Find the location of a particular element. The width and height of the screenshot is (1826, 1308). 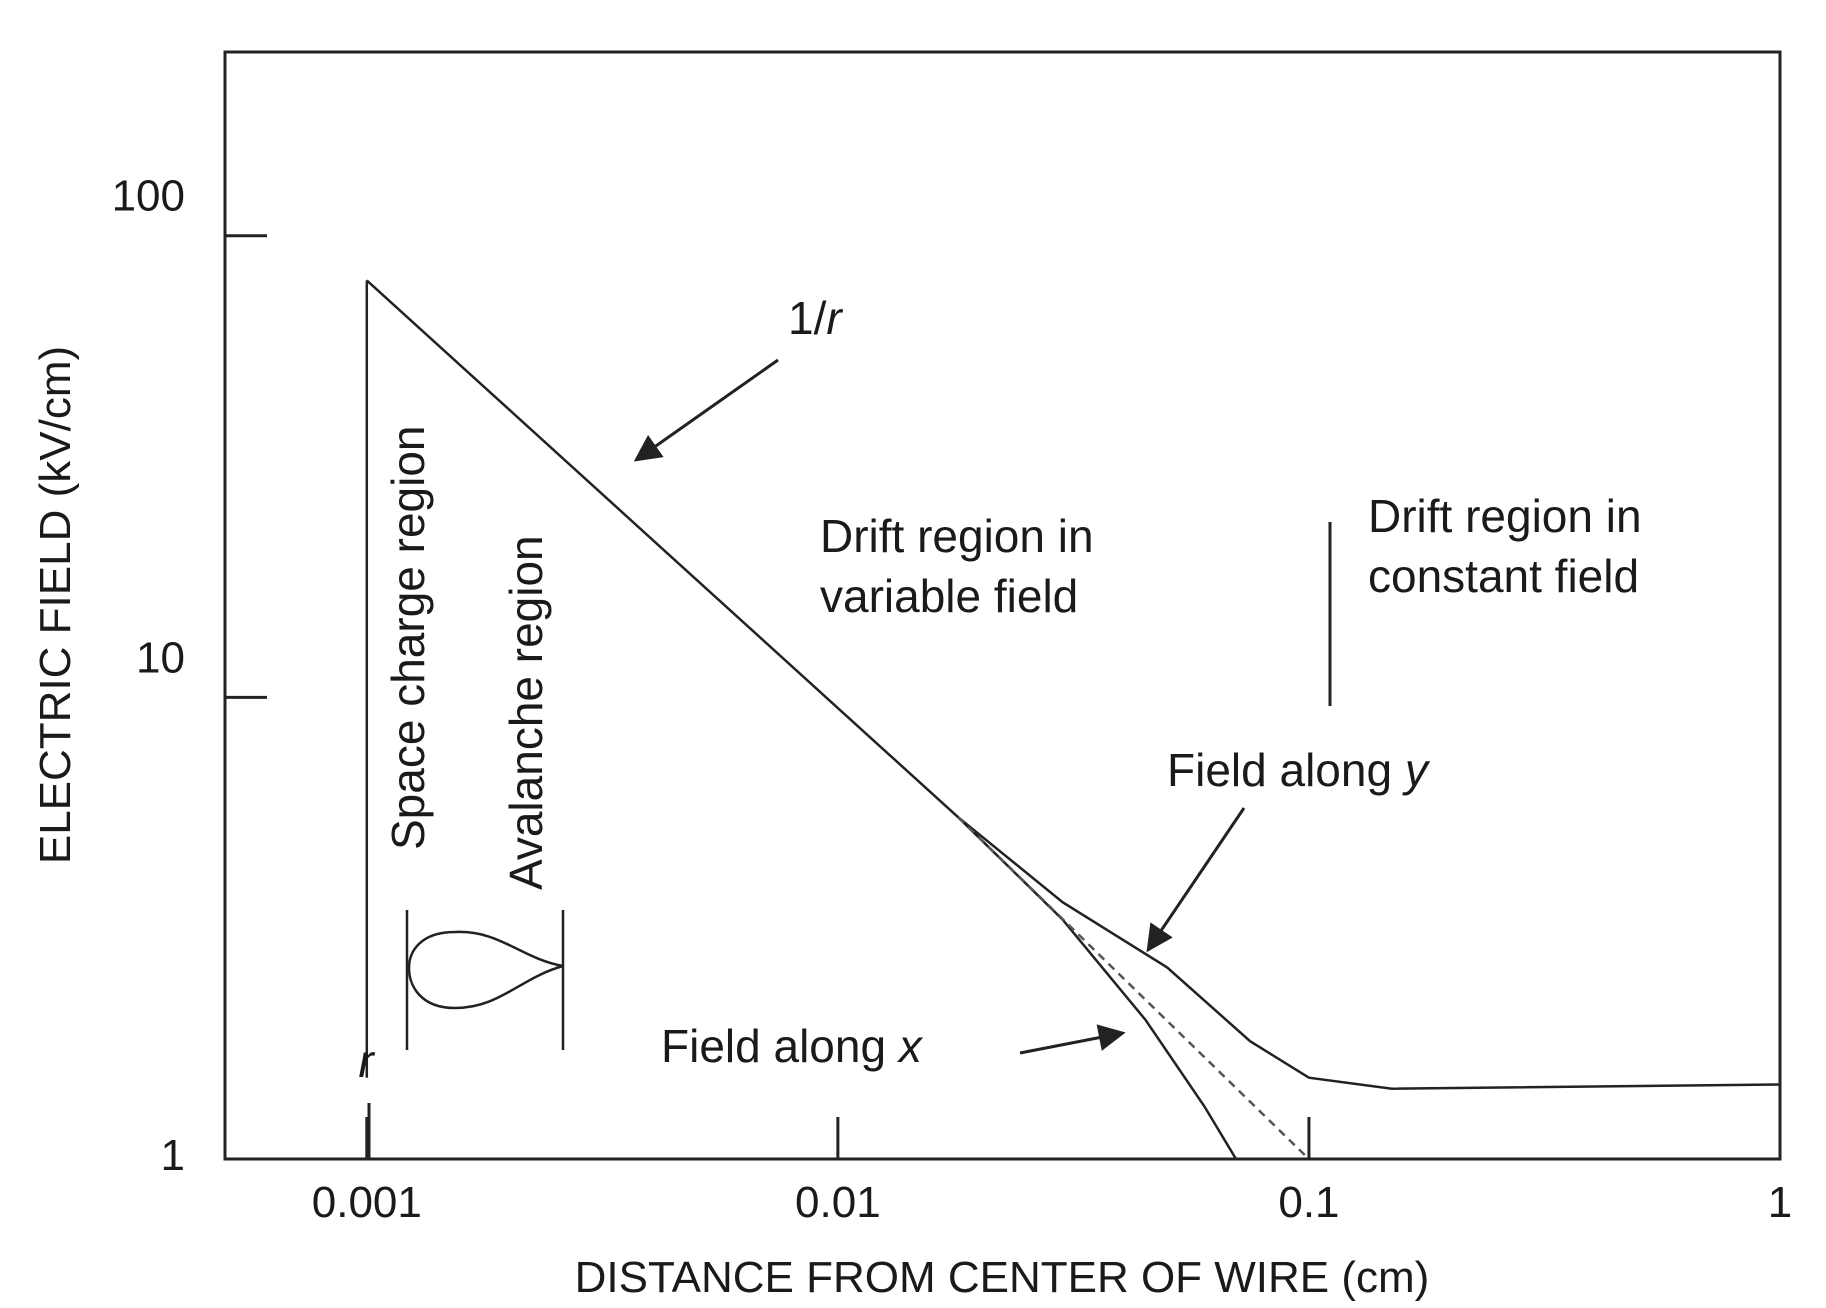

drift-constant-line1: Drift region in is located at coordinates (1505, 516).